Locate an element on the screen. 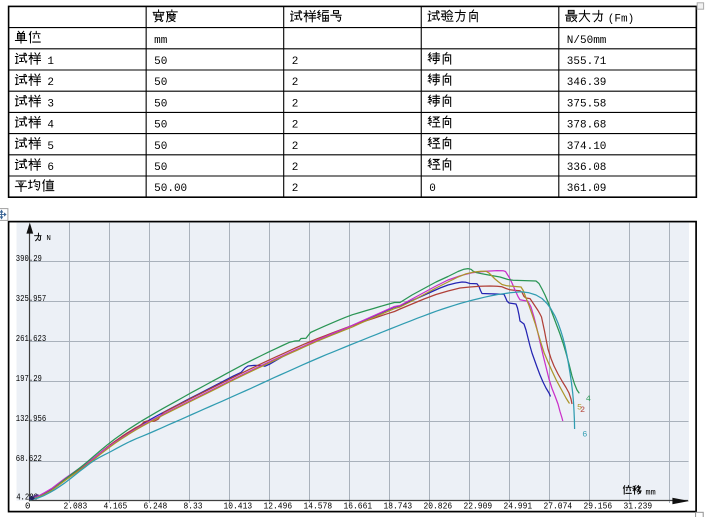 Image resolution: width=705 pixels, height=517 pixels. svg-text: N/50mm is located at coordinates (587, 41).